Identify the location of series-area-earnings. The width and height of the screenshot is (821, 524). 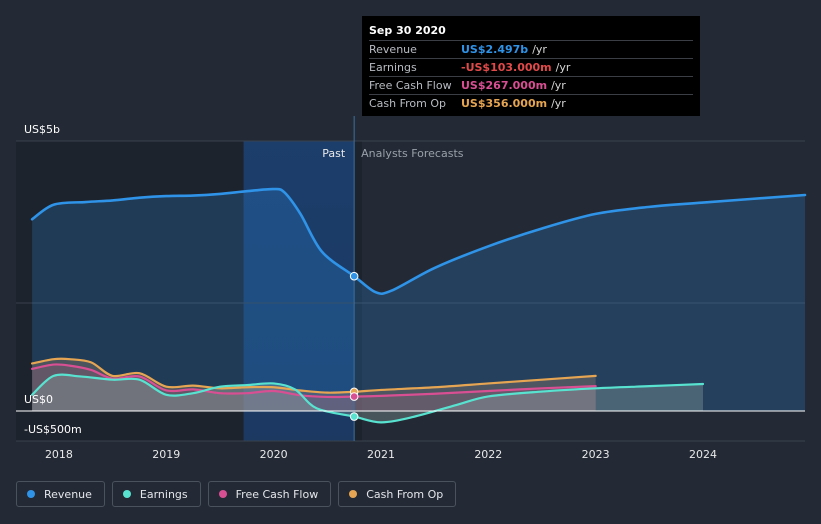
(368, 398).